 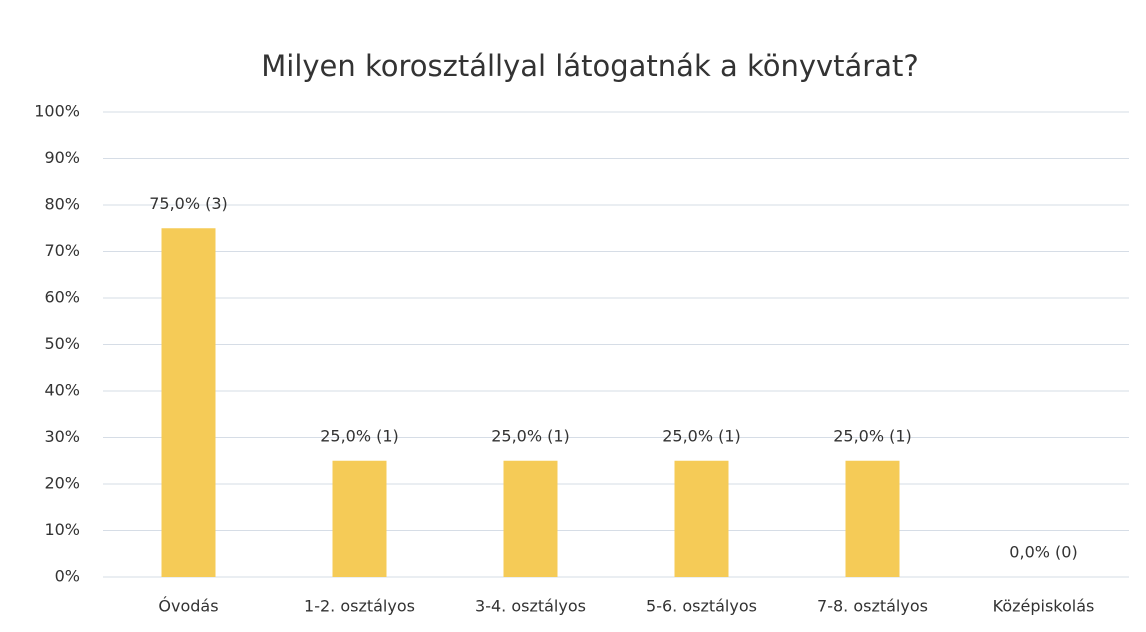 What do you see at coordinates (1043, 552) in the screenshot?
I see `data-label: 0,0% (0)` at bounding box center [1043, 552].